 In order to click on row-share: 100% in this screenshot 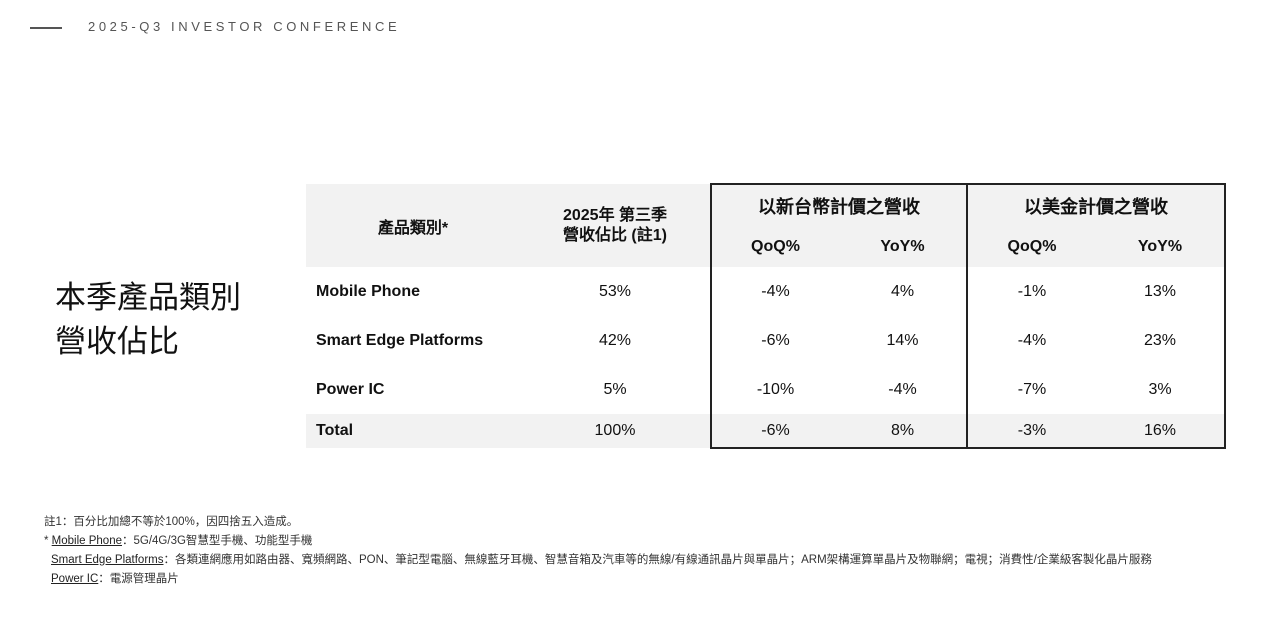, I will do `click(615, 430)`.